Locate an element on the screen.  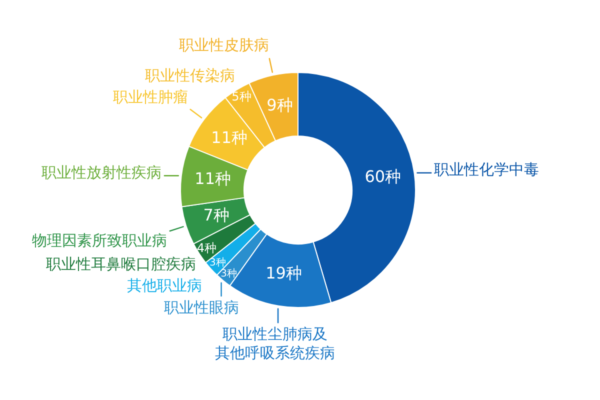
slice-label: 职业性耳鼻喉口腔疾病 is located at coordinates (121, 264).